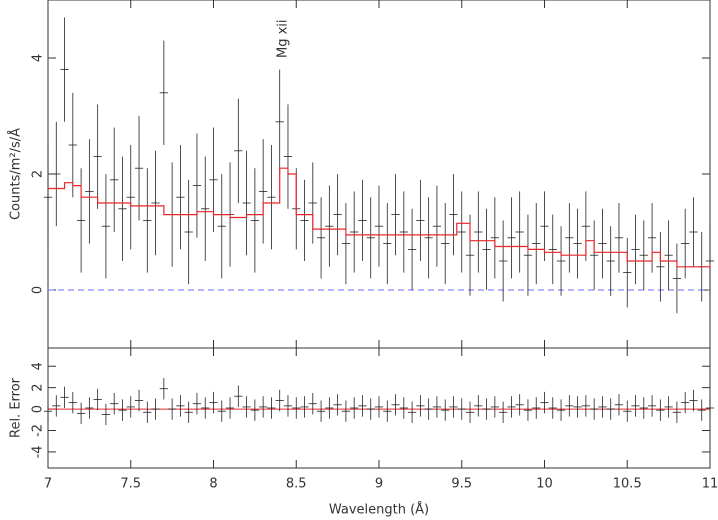  What do you see at coordinates (16, 407) in the screenshot?
I see `y-axis-label: Rel. Error` at bounding box center [16, 407].